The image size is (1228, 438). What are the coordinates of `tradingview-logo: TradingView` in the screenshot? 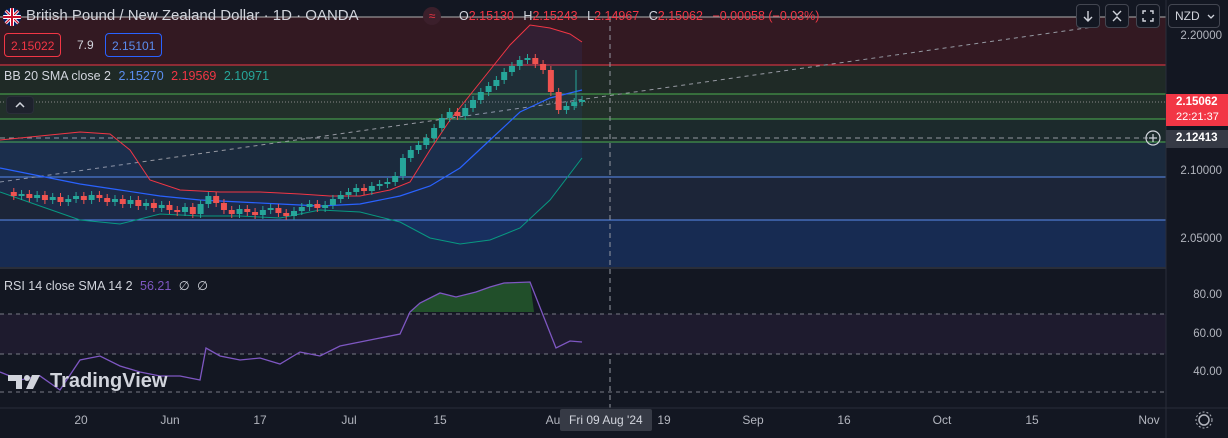 It's located at (87, 381).